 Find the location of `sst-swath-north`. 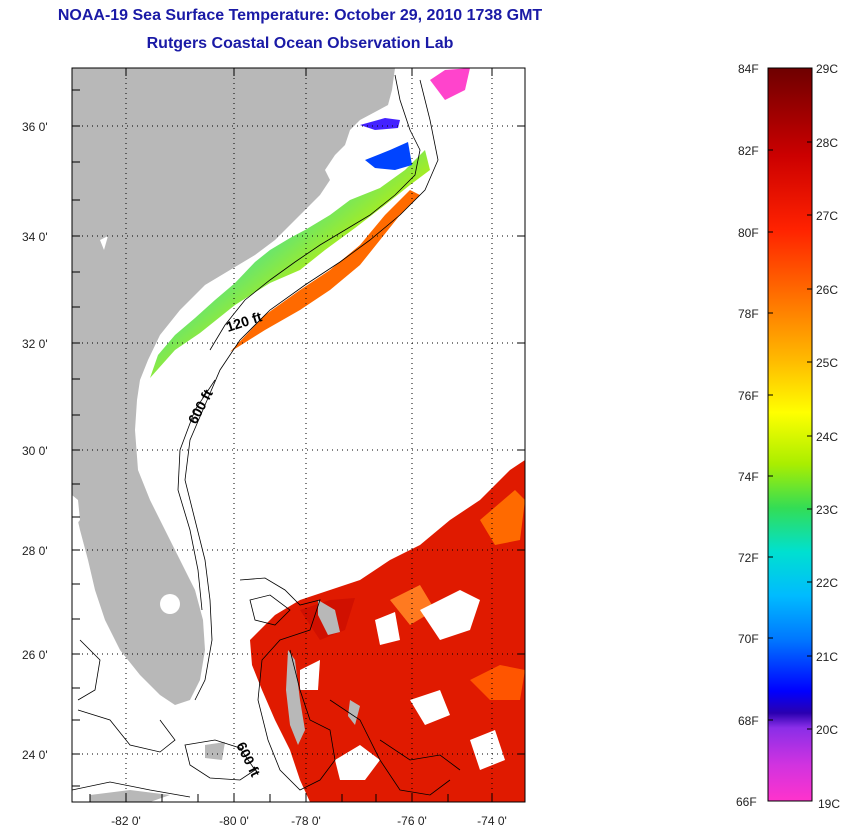

sst-swath-north is located at coordinates (290, 264).